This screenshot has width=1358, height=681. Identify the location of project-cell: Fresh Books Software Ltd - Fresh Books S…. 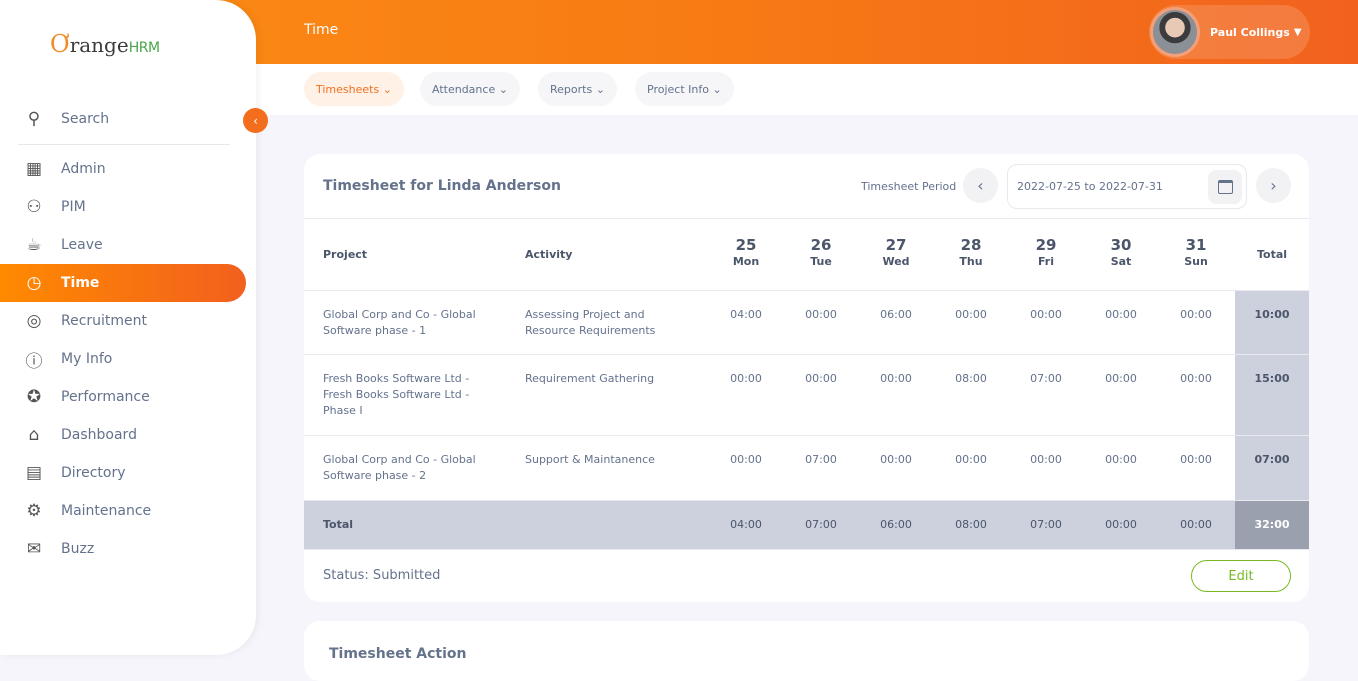
(396, 394).